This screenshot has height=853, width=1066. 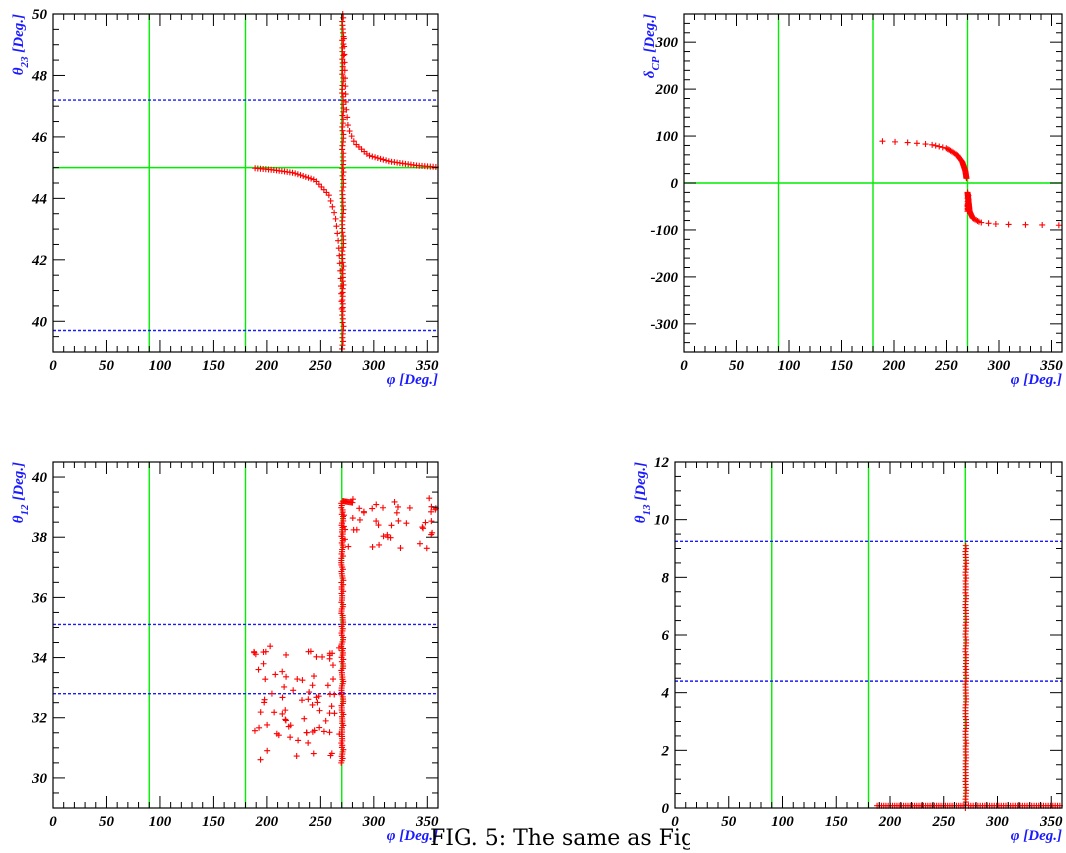 What do you see at coordinates (665, 751) in the screenshot?
I see `y-tick-label: 2` at bounding box center [665, 751].